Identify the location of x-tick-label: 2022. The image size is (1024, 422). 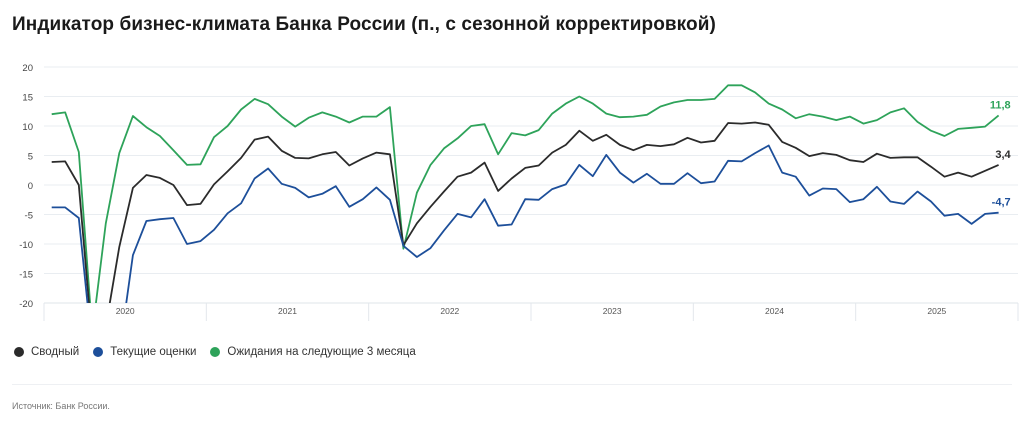
(449, 311).